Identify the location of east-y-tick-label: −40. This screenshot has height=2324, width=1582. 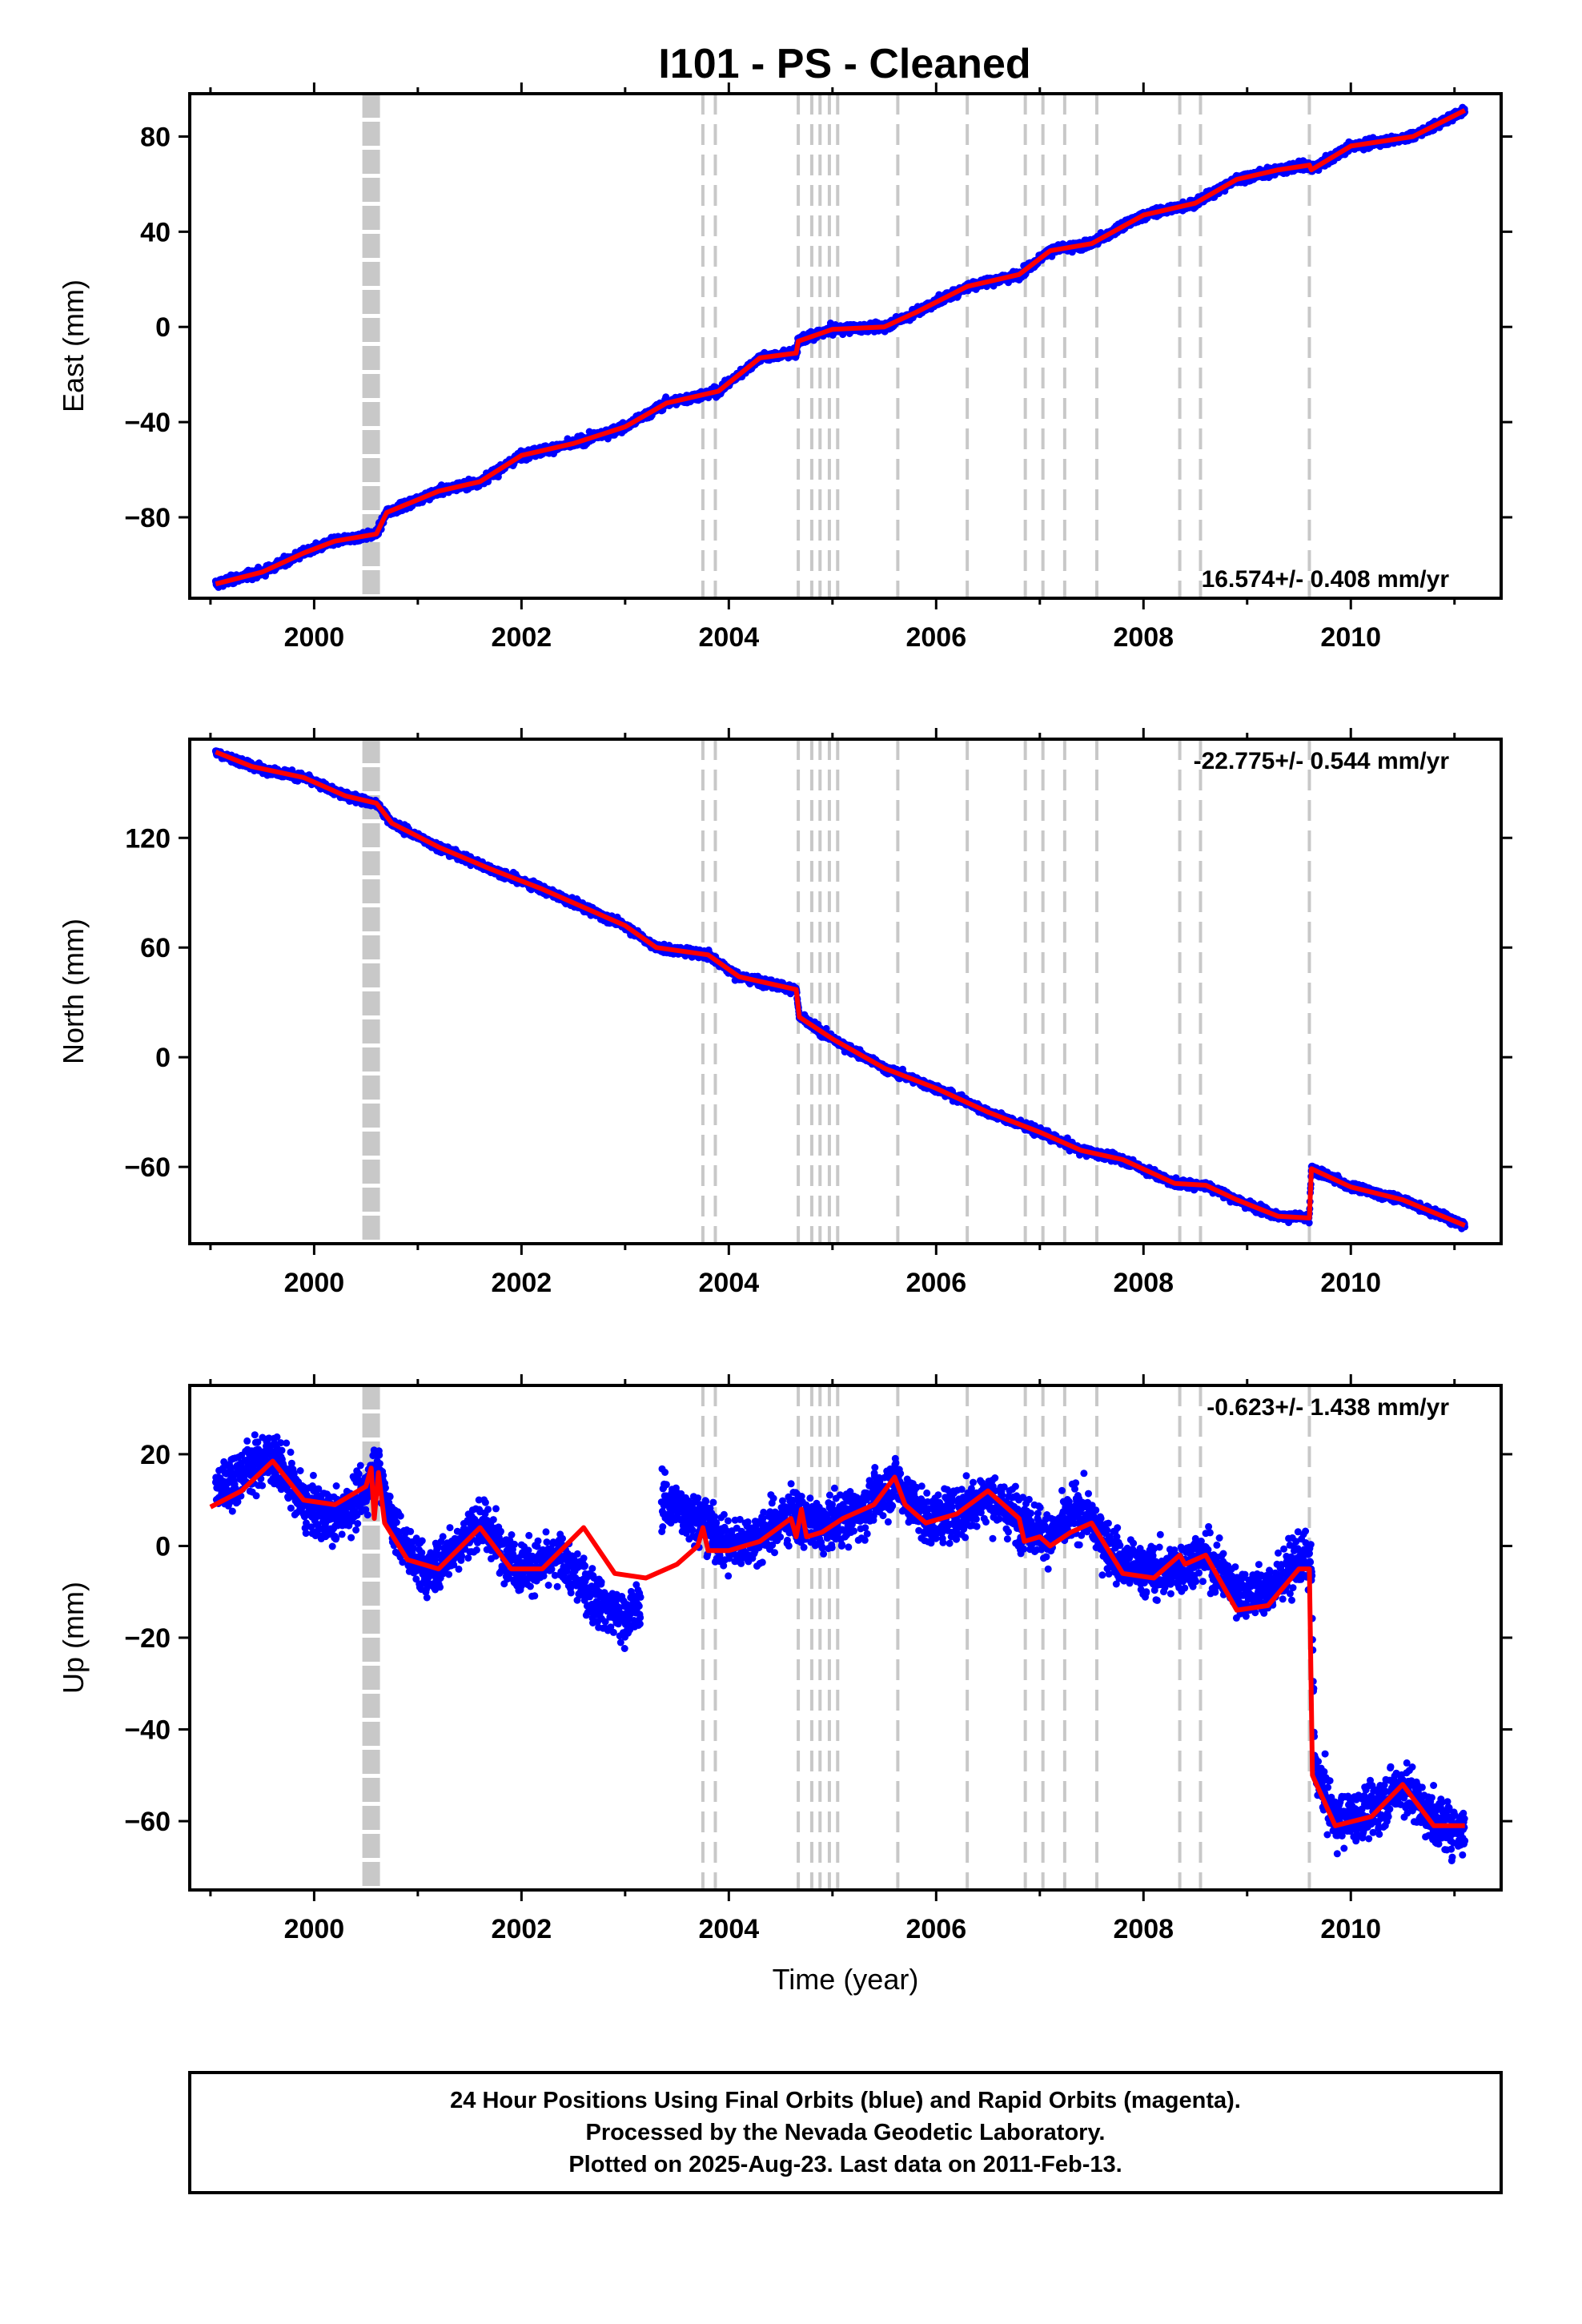
(147, 423).